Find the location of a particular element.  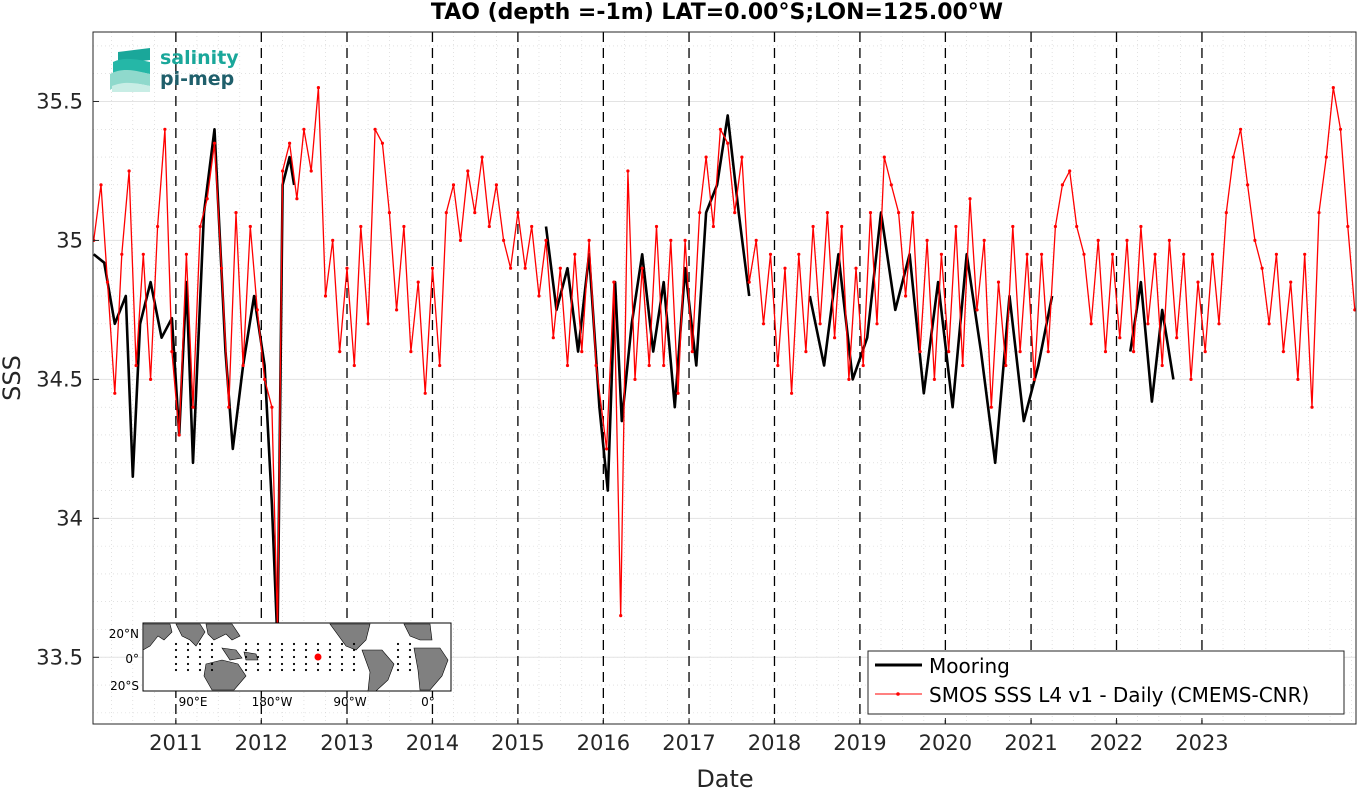

x-tick-label: 2021 is located at coordinates (1030, 743).